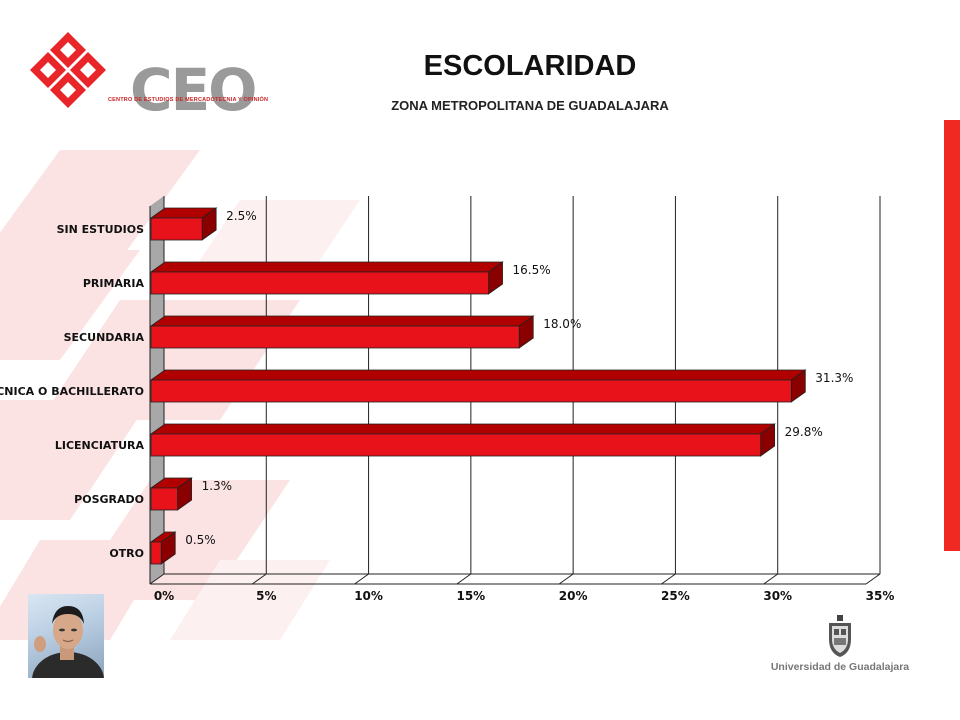 The width and height of the screenshot is (960, 720). Describe the element at coordinates (66, 636) in the screenshot. I see `person-photo` at that location.